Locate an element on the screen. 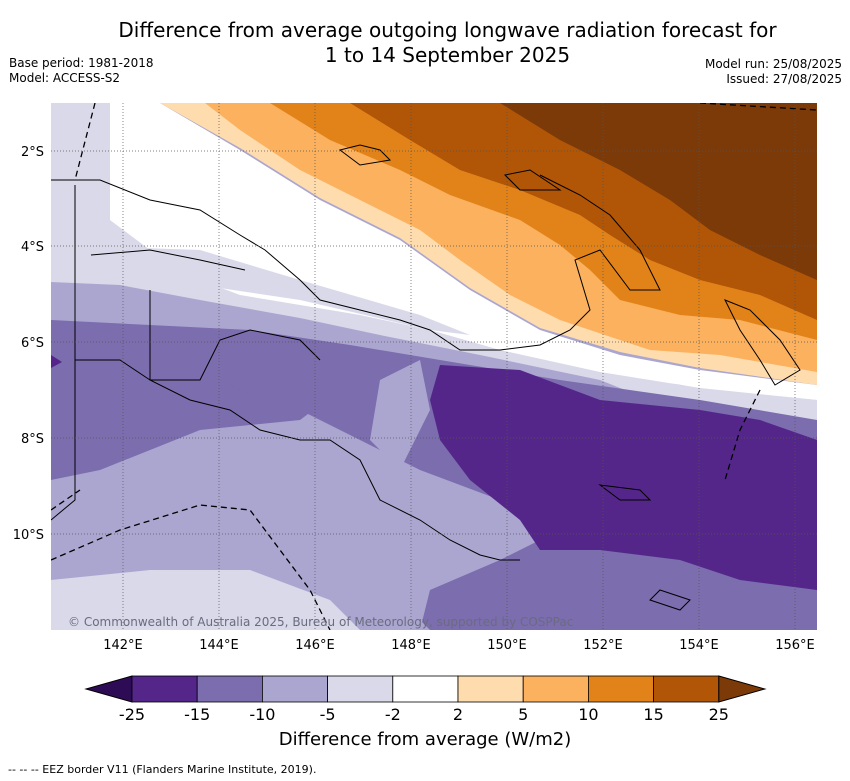  lon-tick: 150°E is located at coordinates (507, 645).